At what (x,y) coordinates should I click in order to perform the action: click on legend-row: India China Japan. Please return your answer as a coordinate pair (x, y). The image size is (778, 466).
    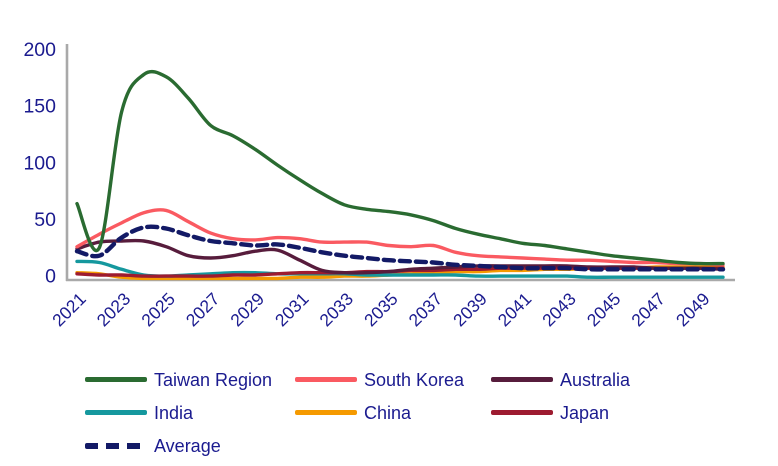
    Looking at the image, I should click on (415, 412).